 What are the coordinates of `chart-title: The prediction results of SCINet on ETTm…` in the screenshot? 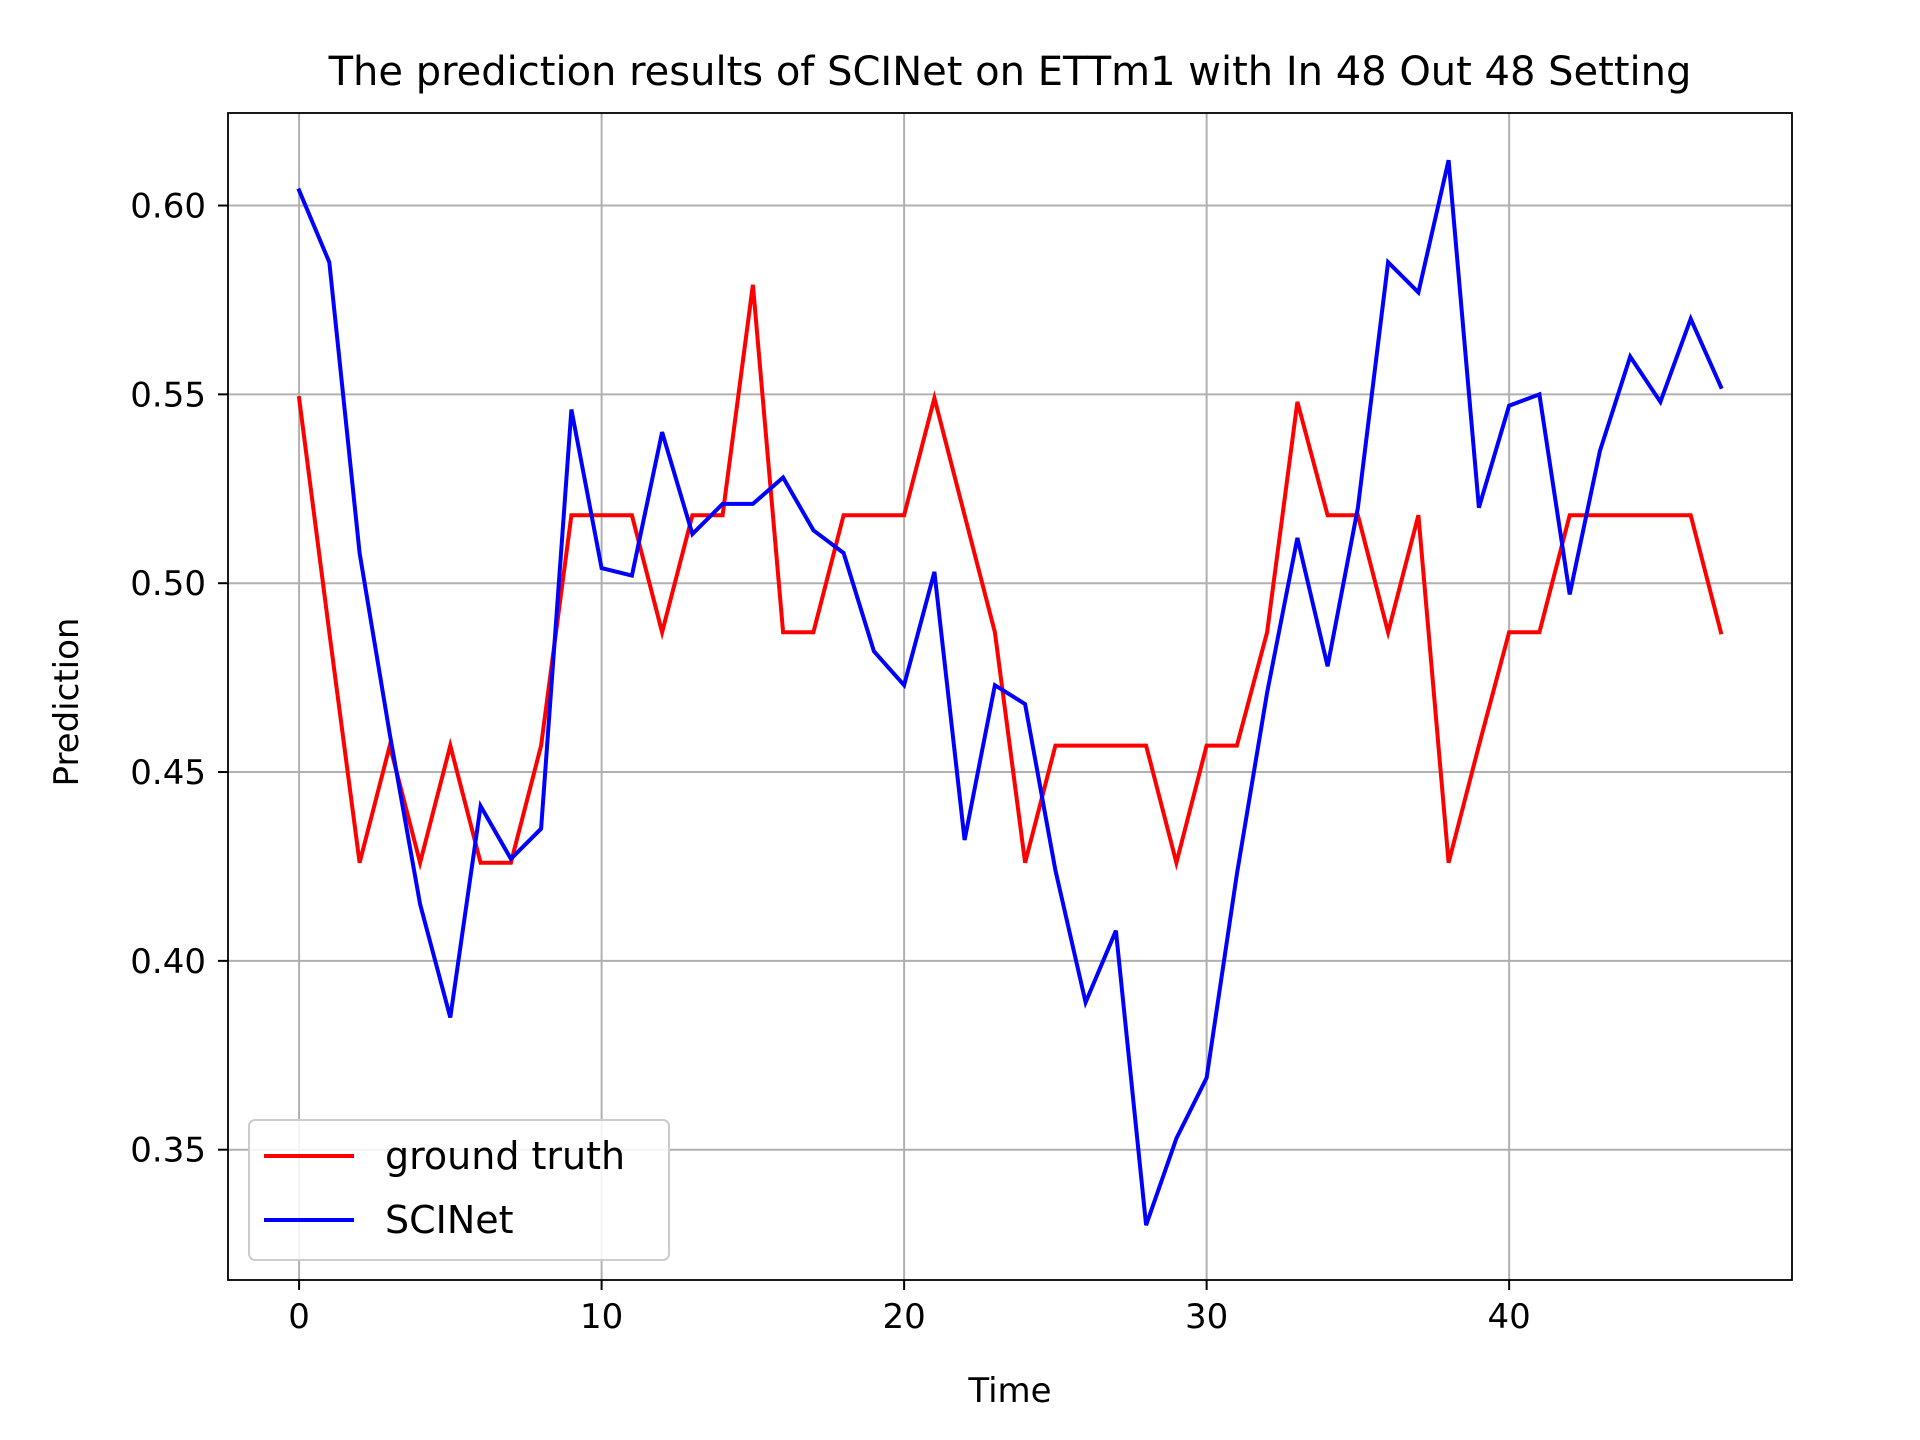 It's located at (1010, 72).